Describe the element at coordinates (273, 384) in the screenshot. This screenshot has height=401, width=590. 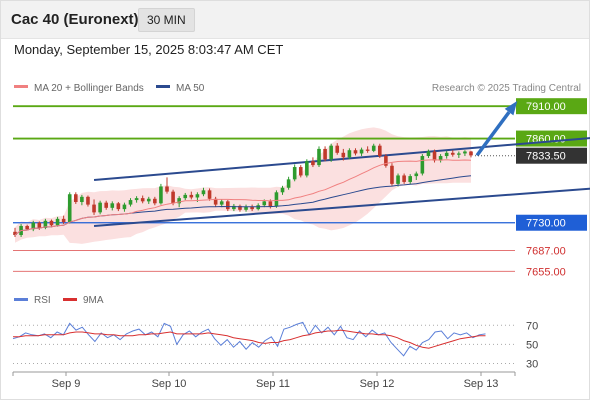
I see `x-tick-label: Sep 11` at that location.